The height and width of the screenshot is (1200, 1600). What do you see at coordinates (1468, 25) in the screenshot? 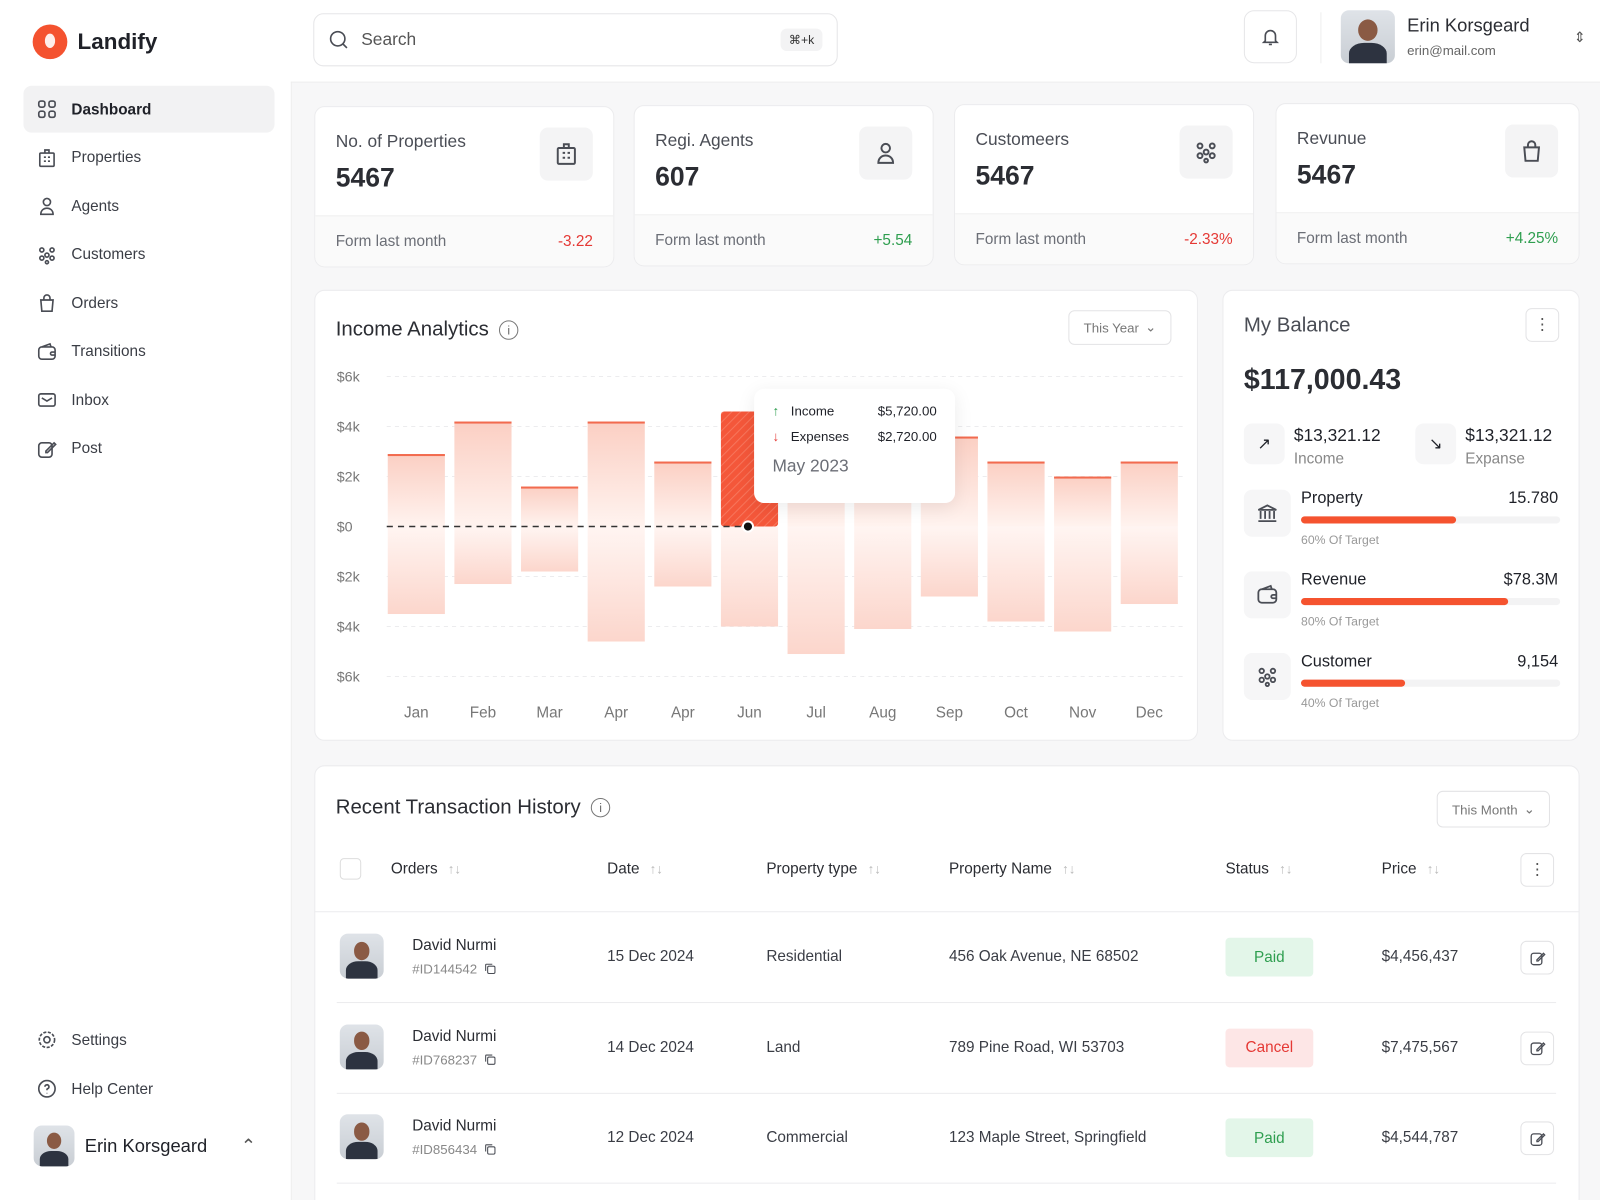
I see `user-name: Erin Korsgeard` at bounding box center [1468, 25].